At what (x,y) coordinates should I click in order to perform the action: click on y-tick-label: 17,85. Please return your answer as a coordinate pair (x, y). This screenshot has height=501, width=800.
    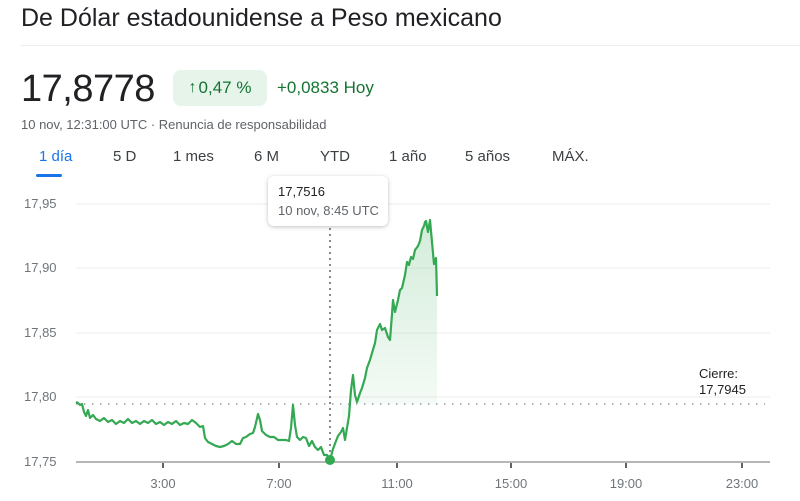
    Looking at the image, I should click on (40, 332).